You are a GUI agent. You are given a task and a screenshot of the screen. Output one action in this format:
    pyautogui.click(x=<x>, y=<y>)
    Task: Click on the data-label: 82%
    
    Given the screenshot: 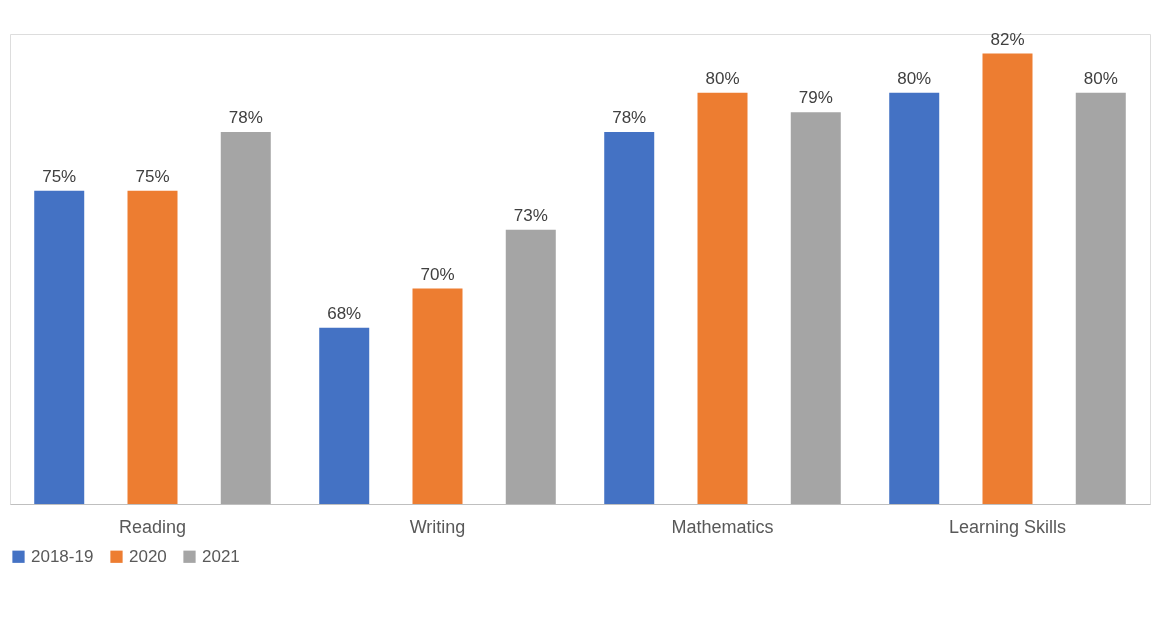 What is the action you would take?
    pyautogui.click(x=1007, y=39)
    